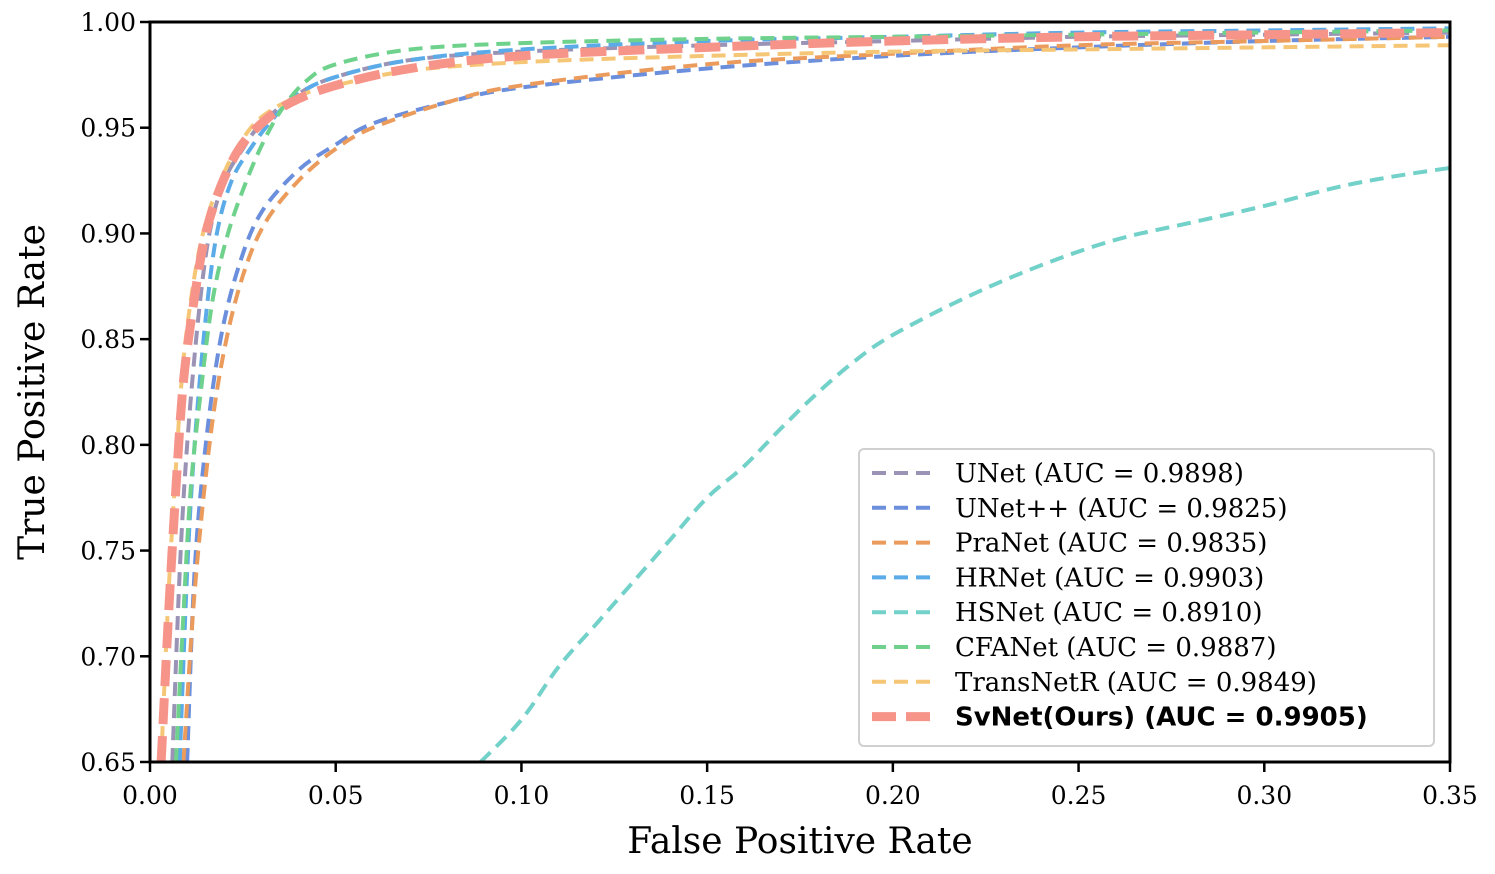  What do you see at coordinates (522, 795) in the screenshot?
I see `x-tick-label: 0.10` at bounding box center [522, 795].